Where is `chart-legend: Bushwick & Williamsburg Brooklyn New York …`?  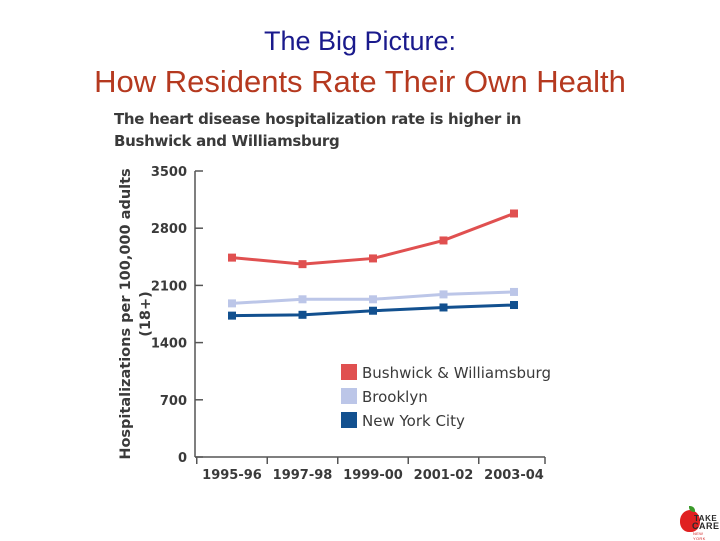 chart-legend: Bushwick & Williamsburg Brooklyn New York … is located at coordinates (446, 397).